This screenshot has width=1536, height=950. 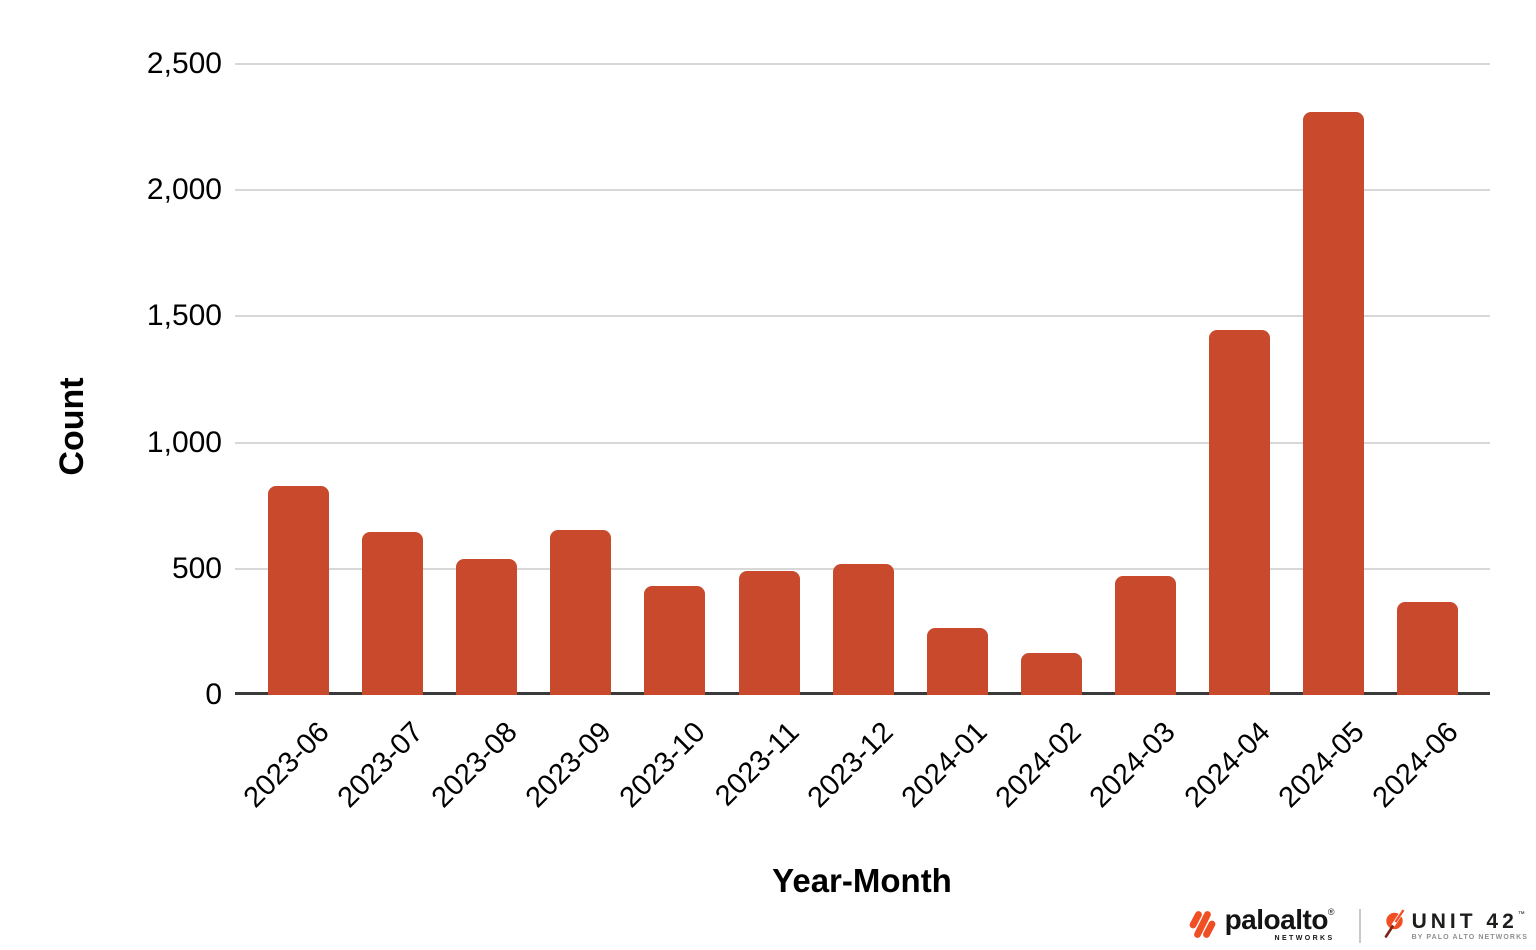 I want to click on gridline-1,000, so click(x=862, y=442).